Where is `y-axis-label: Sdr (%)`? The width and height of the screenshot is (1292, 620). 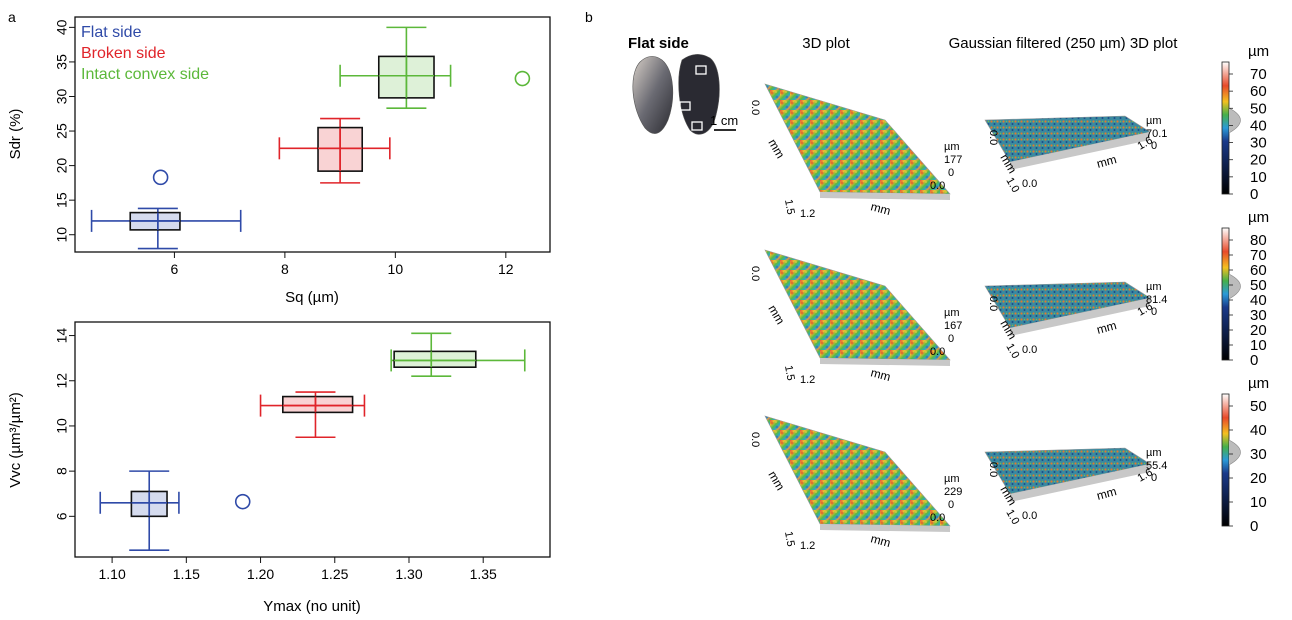 y-axis-label: Sdr (%) is located at coordinates (15, 134).